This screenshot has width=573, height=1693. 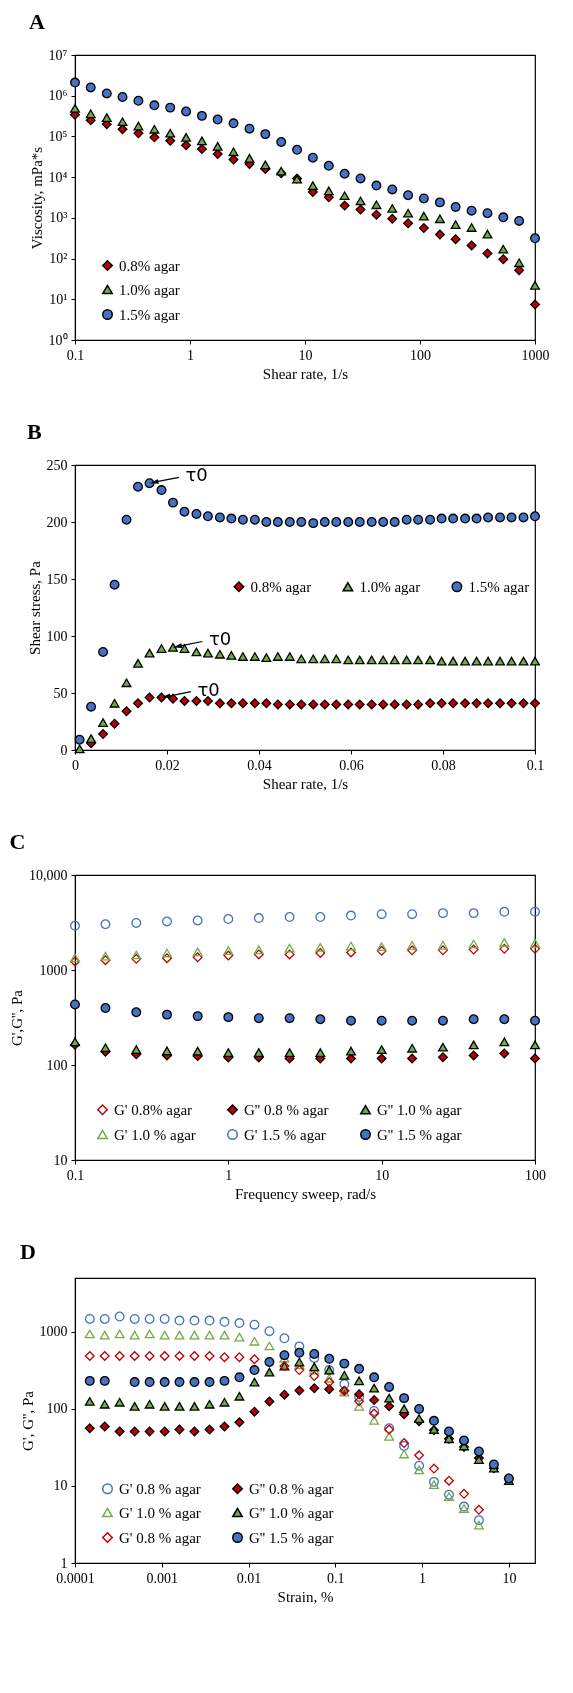 I want to click on y-tick-label: 10³, so click(x=58, y=218).